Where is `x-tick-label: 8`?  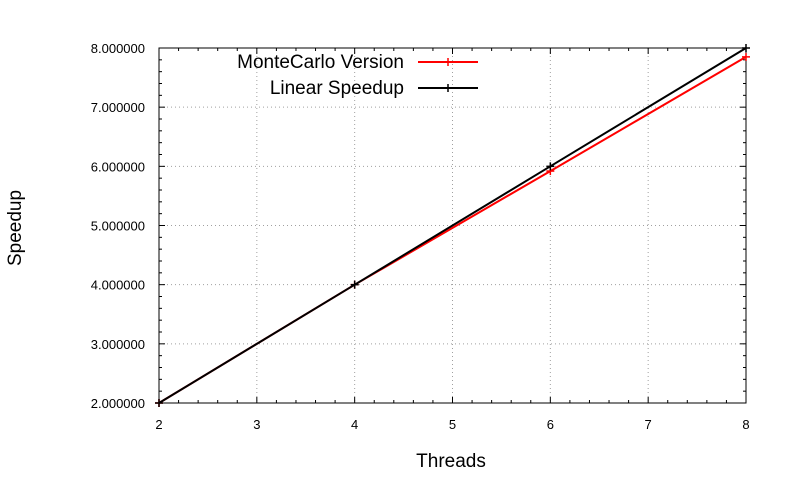 x-tick-label: 8 is located at coordinates (745, 424).